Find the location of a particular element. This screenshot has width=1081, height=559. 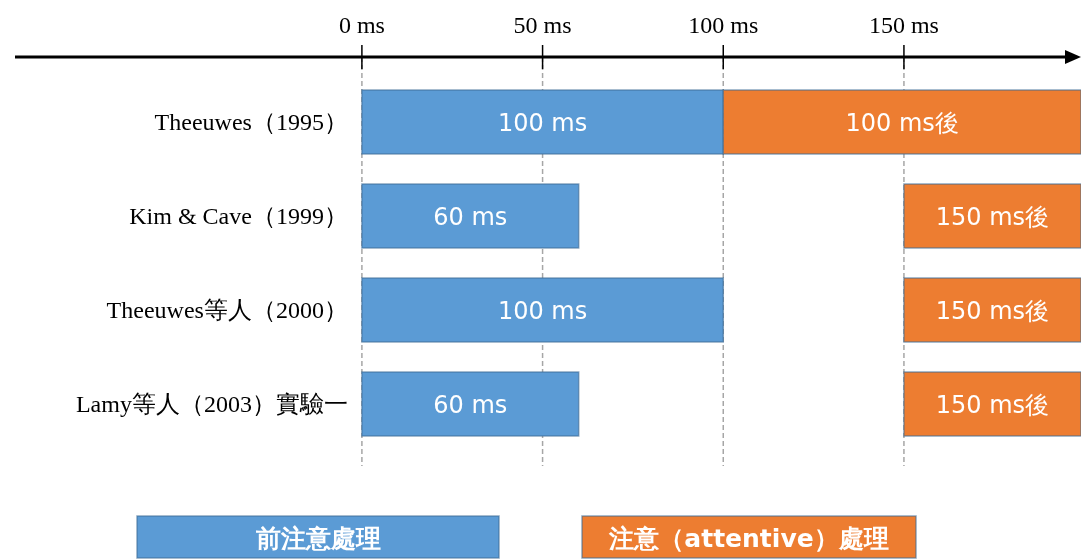

y-tick-label: Kim & Cave（1999） is located at coordinates (238, 216).